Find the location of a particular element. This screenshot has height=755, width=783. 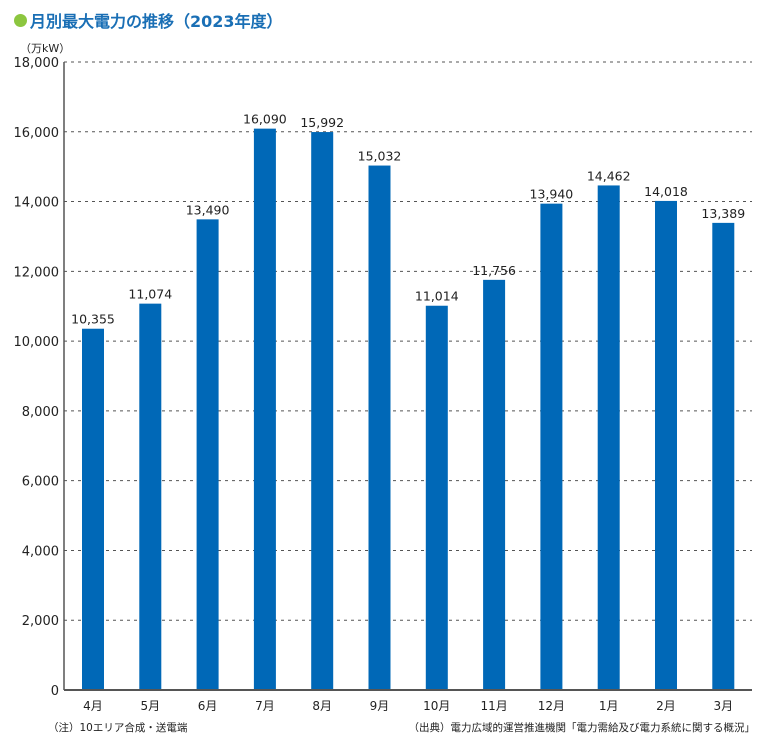

x-tick-label: 8月 is located at coordinates (322, 706).